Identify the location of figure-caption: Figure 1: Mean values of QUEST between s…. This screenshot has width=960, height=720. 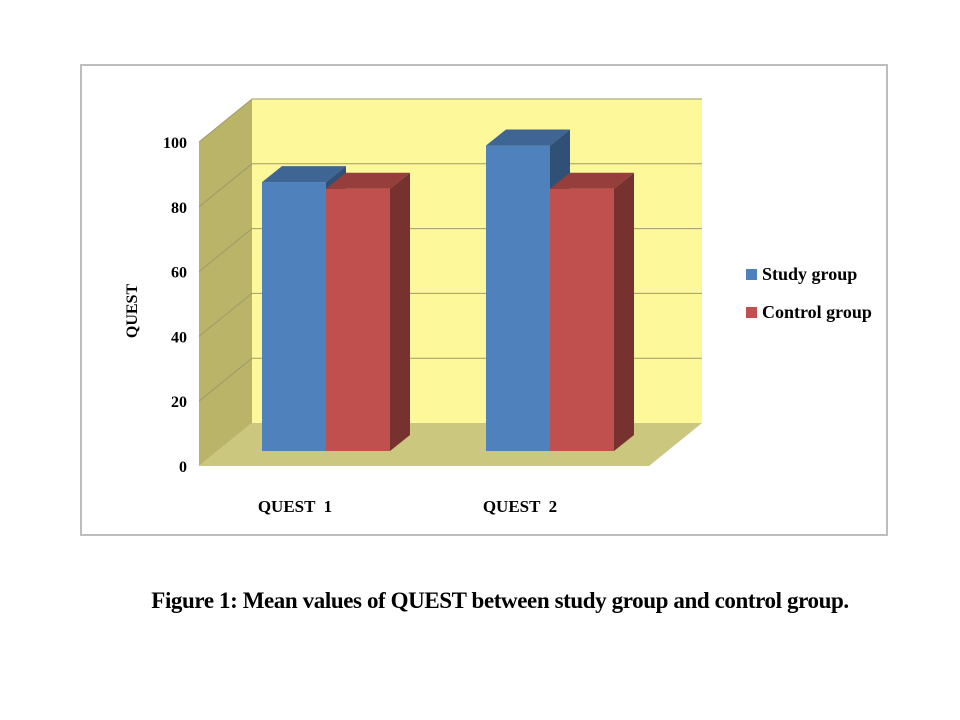
(500, 600).